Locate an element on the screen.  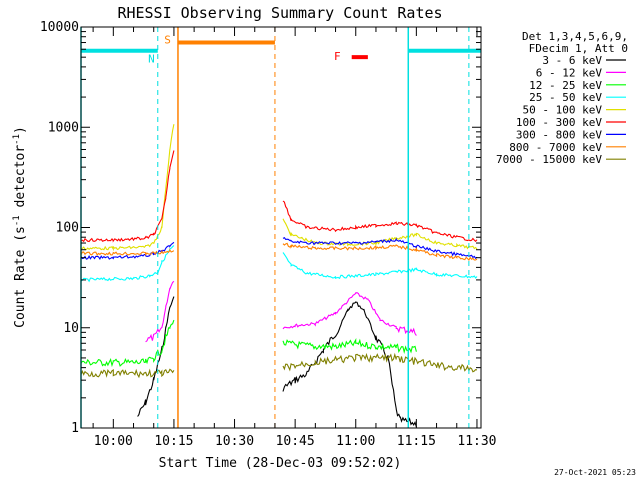
legend-label-4: 50 - 100 keV is located at coordinates (563, 110).